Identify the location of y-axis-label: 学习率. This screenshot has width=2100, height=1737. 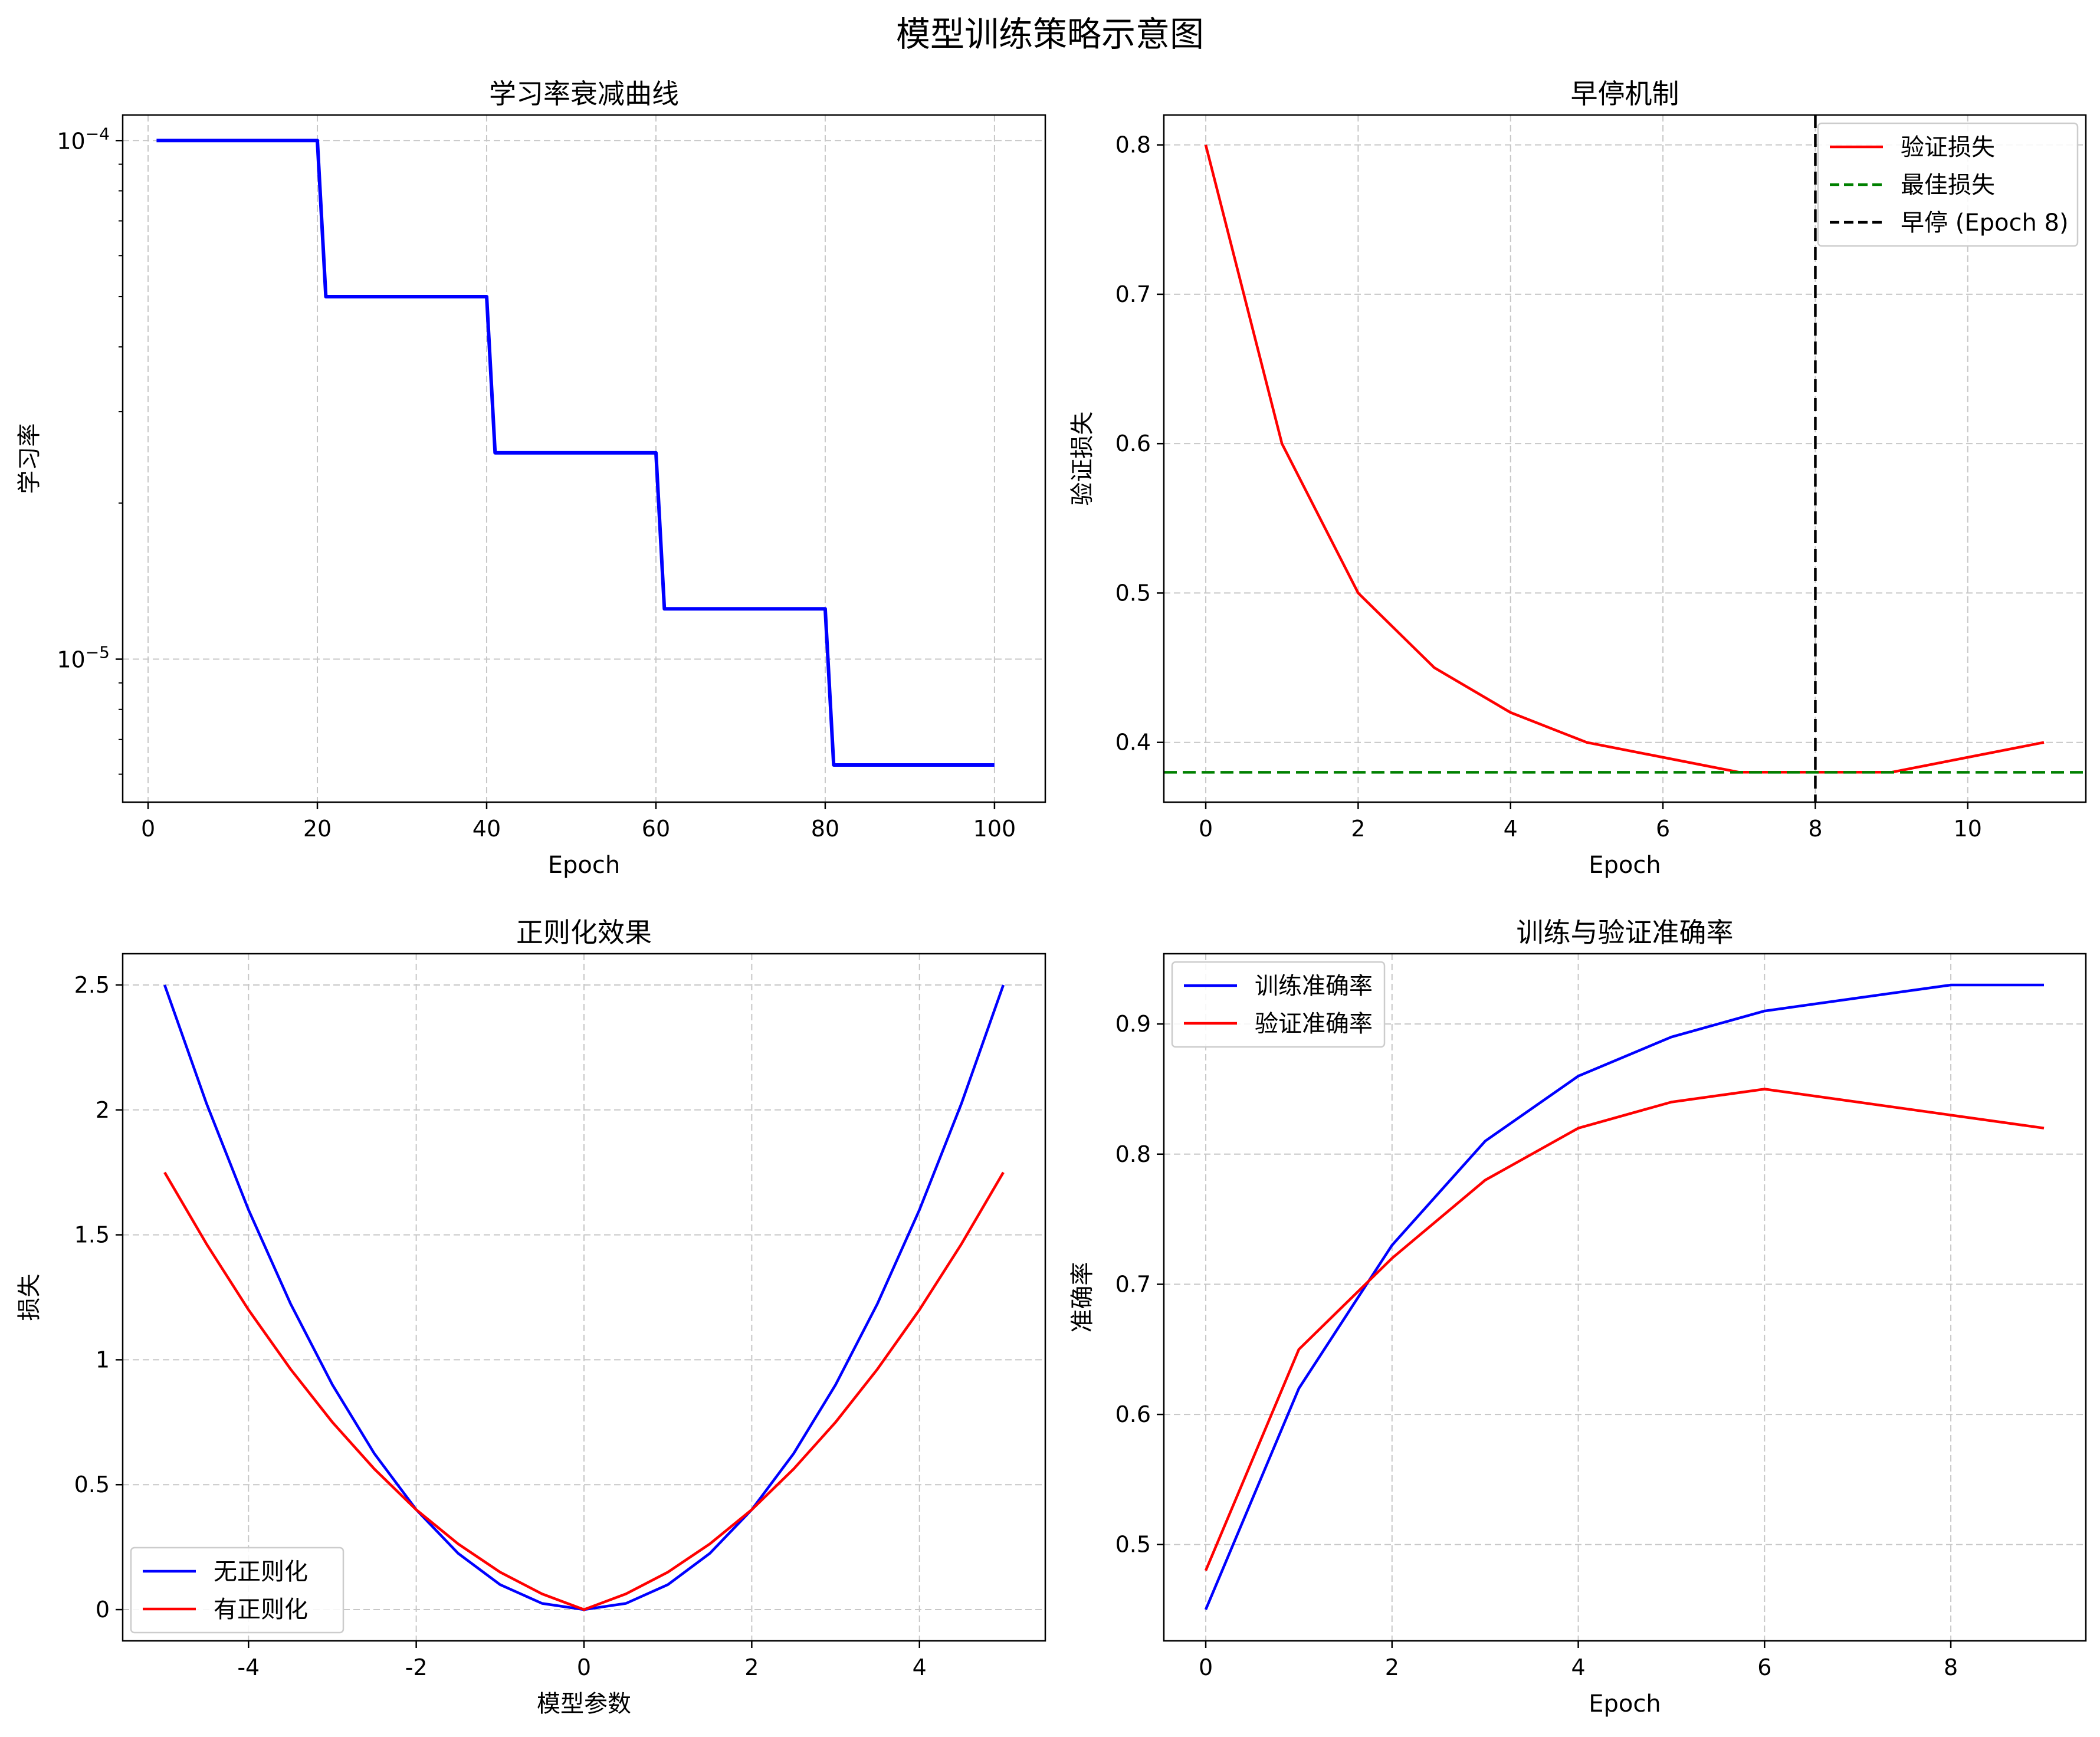
(29, 459).